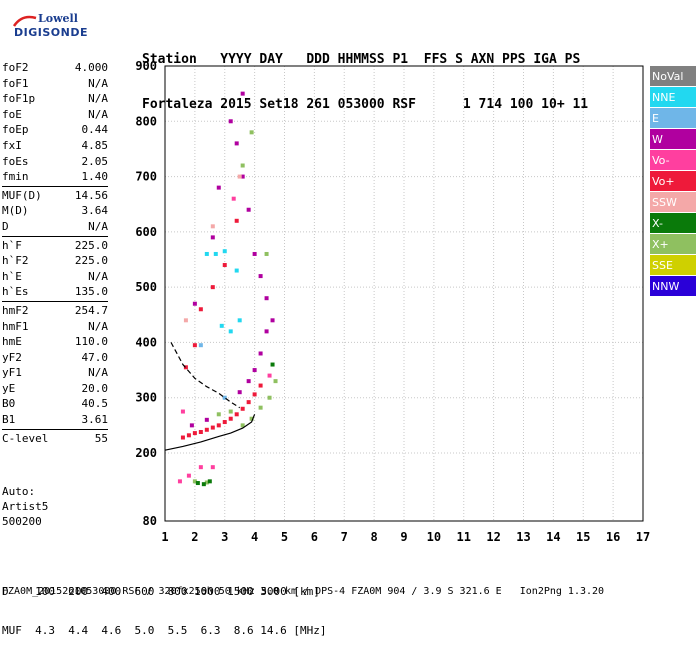  What do you see at coordinates (55, 211) in the screenshot?
I see `param-row-md: M(D) 3.64` at bounding box center [55, 211].